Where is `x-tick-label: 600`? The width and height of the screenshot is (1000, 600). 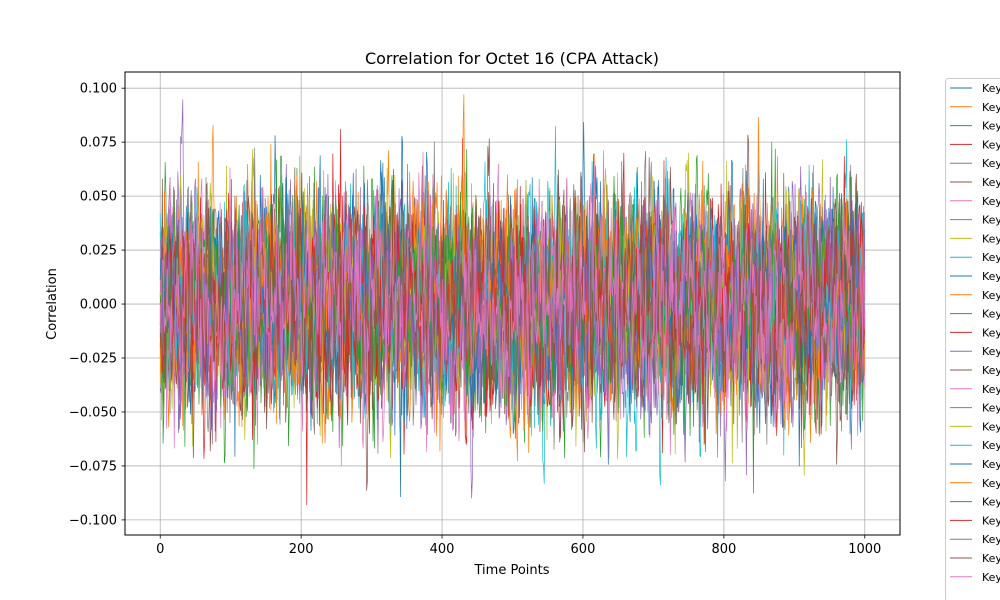 x-tick-label: 600 is located at coordinates (583, 549).